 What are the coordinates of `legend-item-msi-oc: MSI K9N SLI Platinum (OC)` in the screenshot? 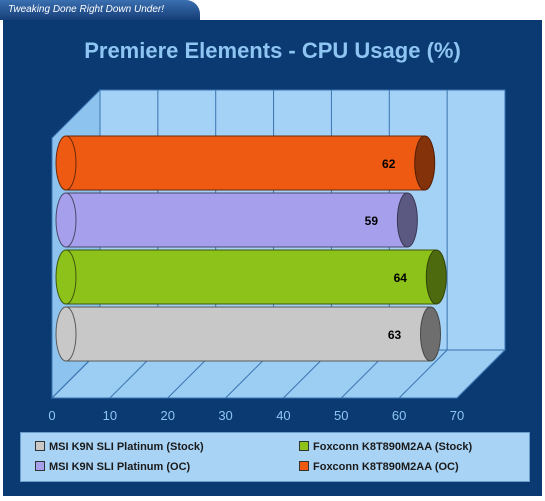 It's located at (112, 467).